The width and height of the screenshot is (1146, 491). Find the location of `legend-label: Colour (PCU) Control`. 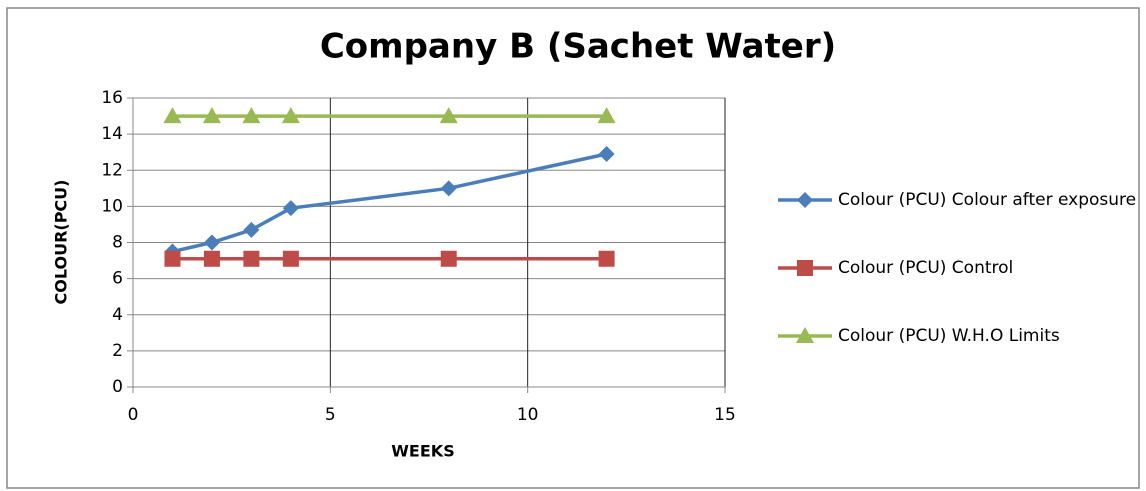

legend-label: Colour (PCU) Control is located at coordinates (925, 268).